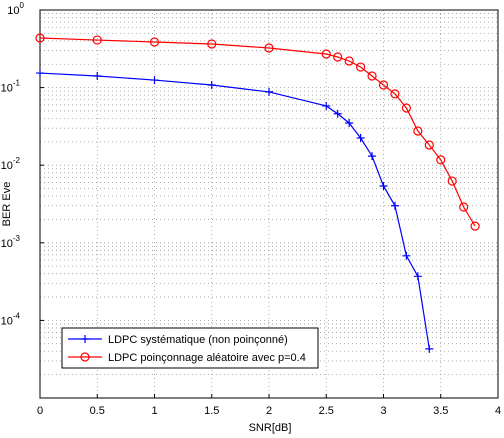  Describe the element at coordinates (440, 411) in the screenshot. I see `x-tick-label: 3.5` at that location.